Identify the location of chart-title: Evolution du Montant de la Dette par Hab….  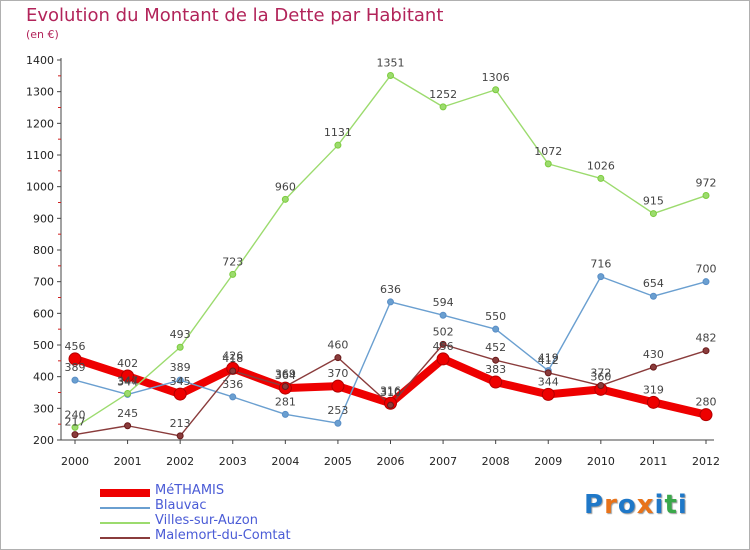
(235, 15).